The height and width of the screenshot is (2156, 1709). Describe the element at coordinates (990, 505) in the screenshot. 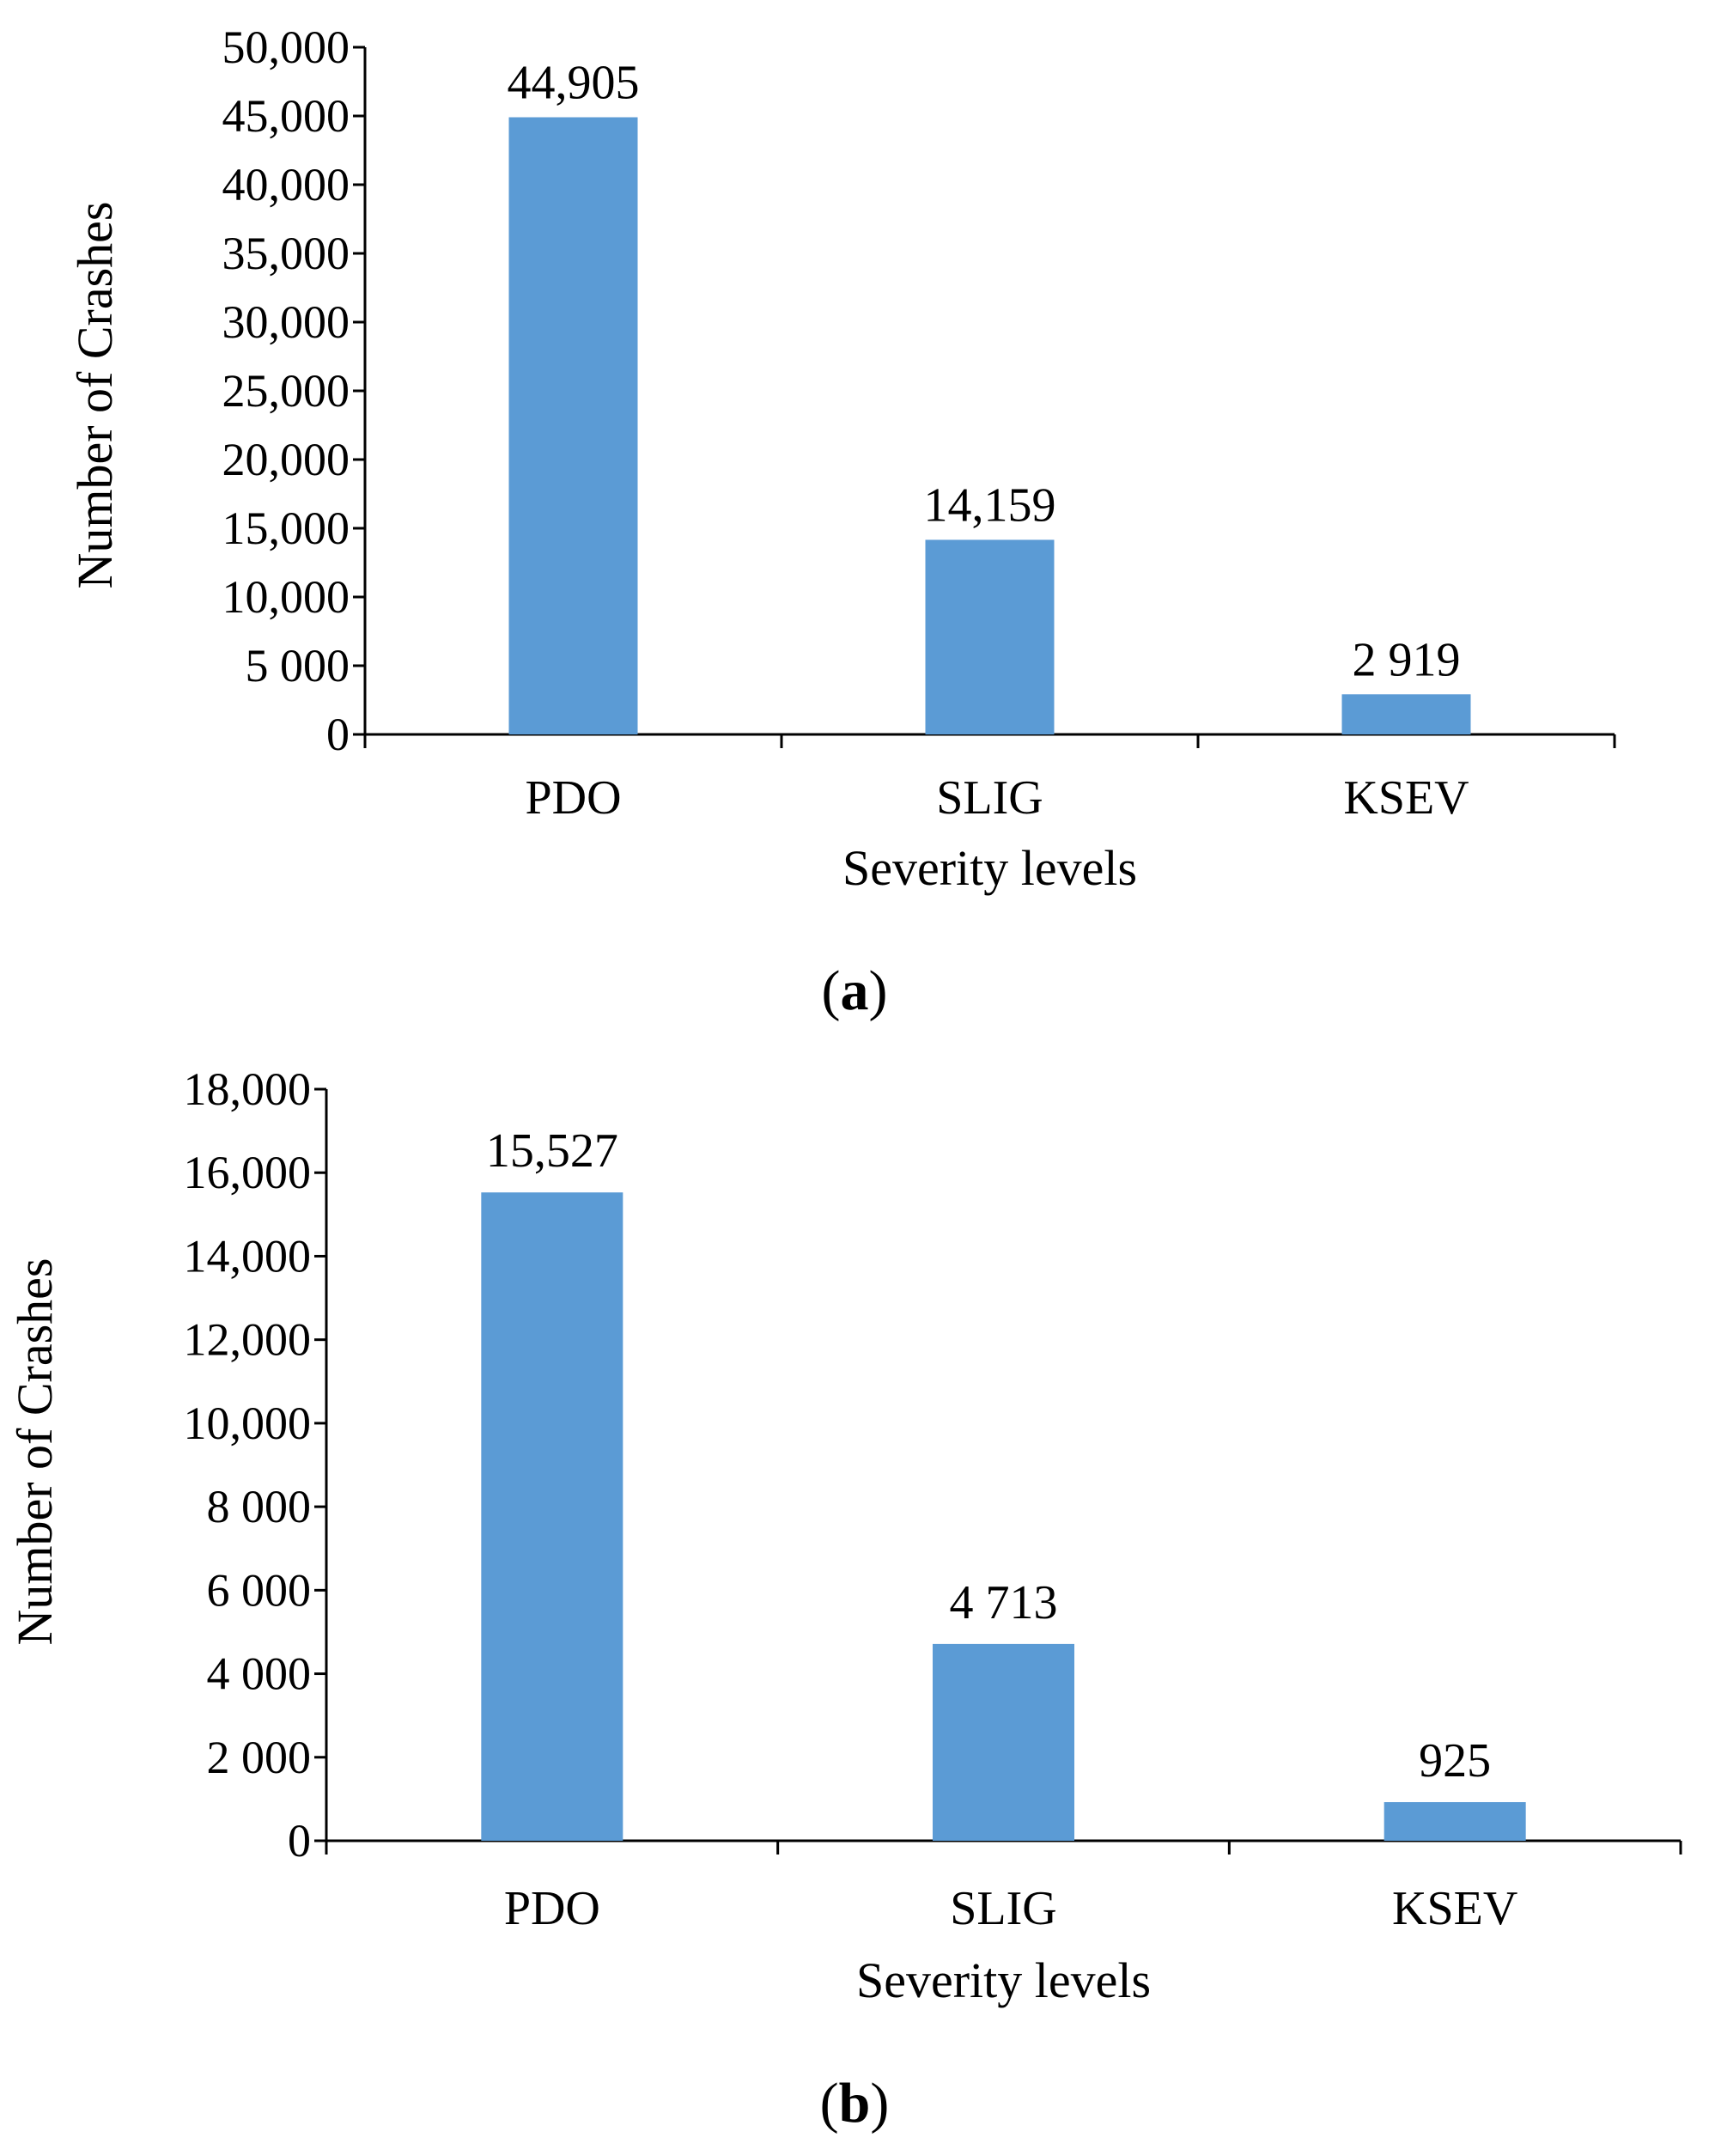

I see `panel-a-data-label: 14,159` at that location.